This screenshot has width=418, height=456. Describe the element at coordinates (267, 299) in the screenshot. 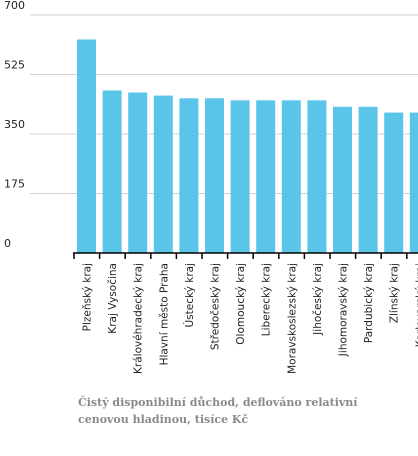

I see `x-tick-label: Liberecký kraj` at that location.